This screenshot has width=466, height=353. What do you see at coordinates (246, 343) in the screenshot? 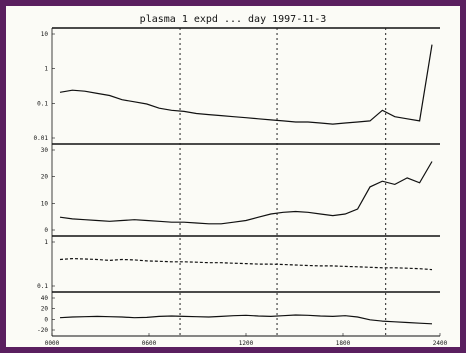
I see `x-tick-label: 1200` at bounding box center [246, 343].